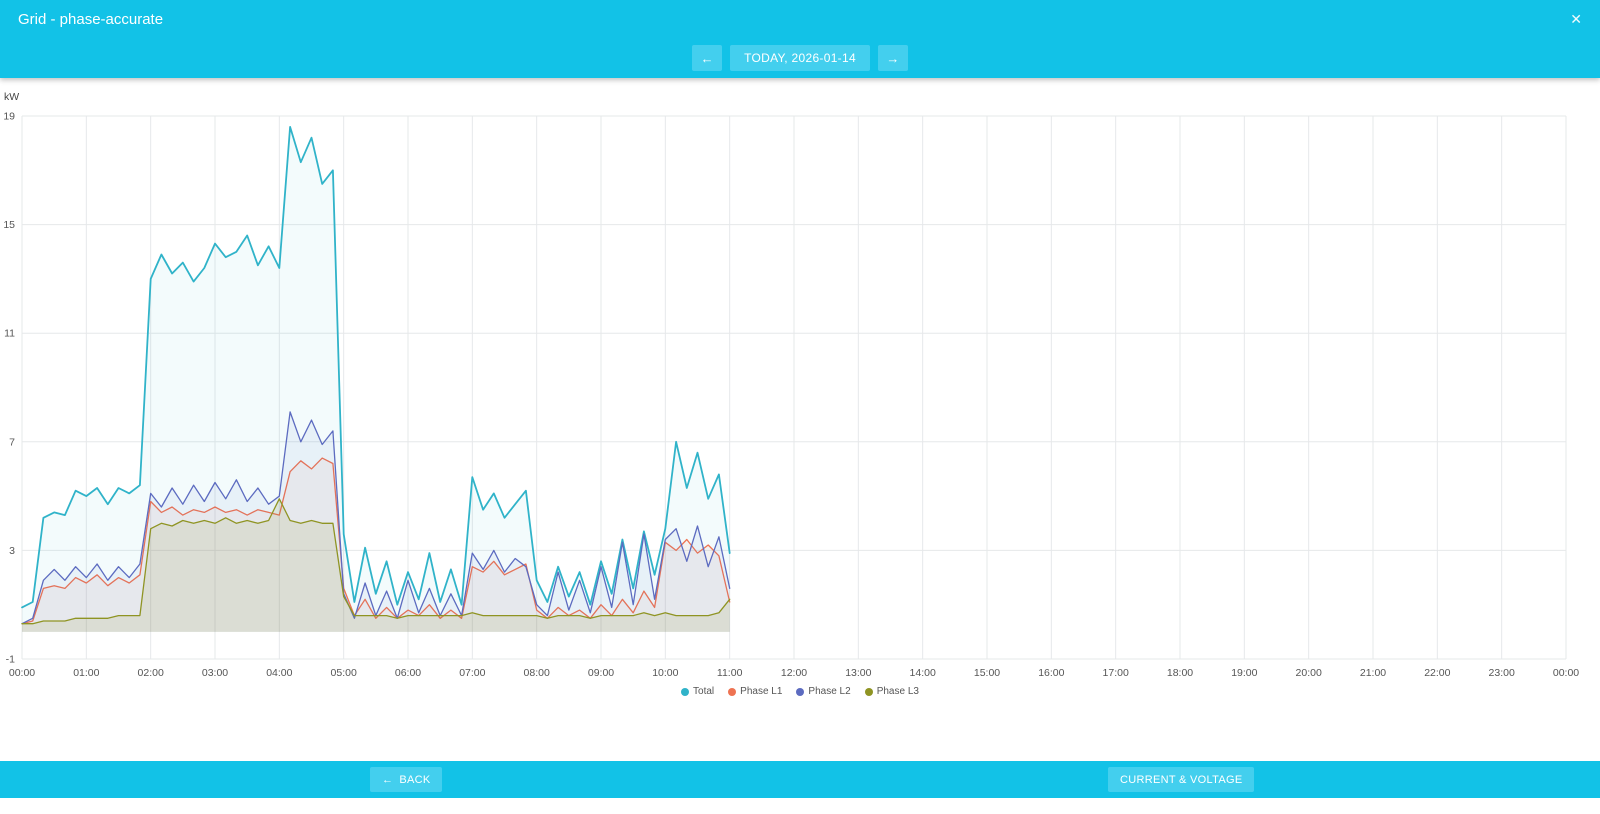 The height and width of the screenshot is (814, 1600). Describe the element at coordinates (415, 779) in the screenshot. I see `back-button-label: BACK` at that location.